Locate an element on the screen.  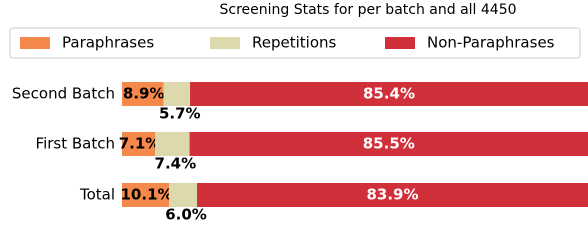
value-label: 8.9% is located at coordinates (144, 94).